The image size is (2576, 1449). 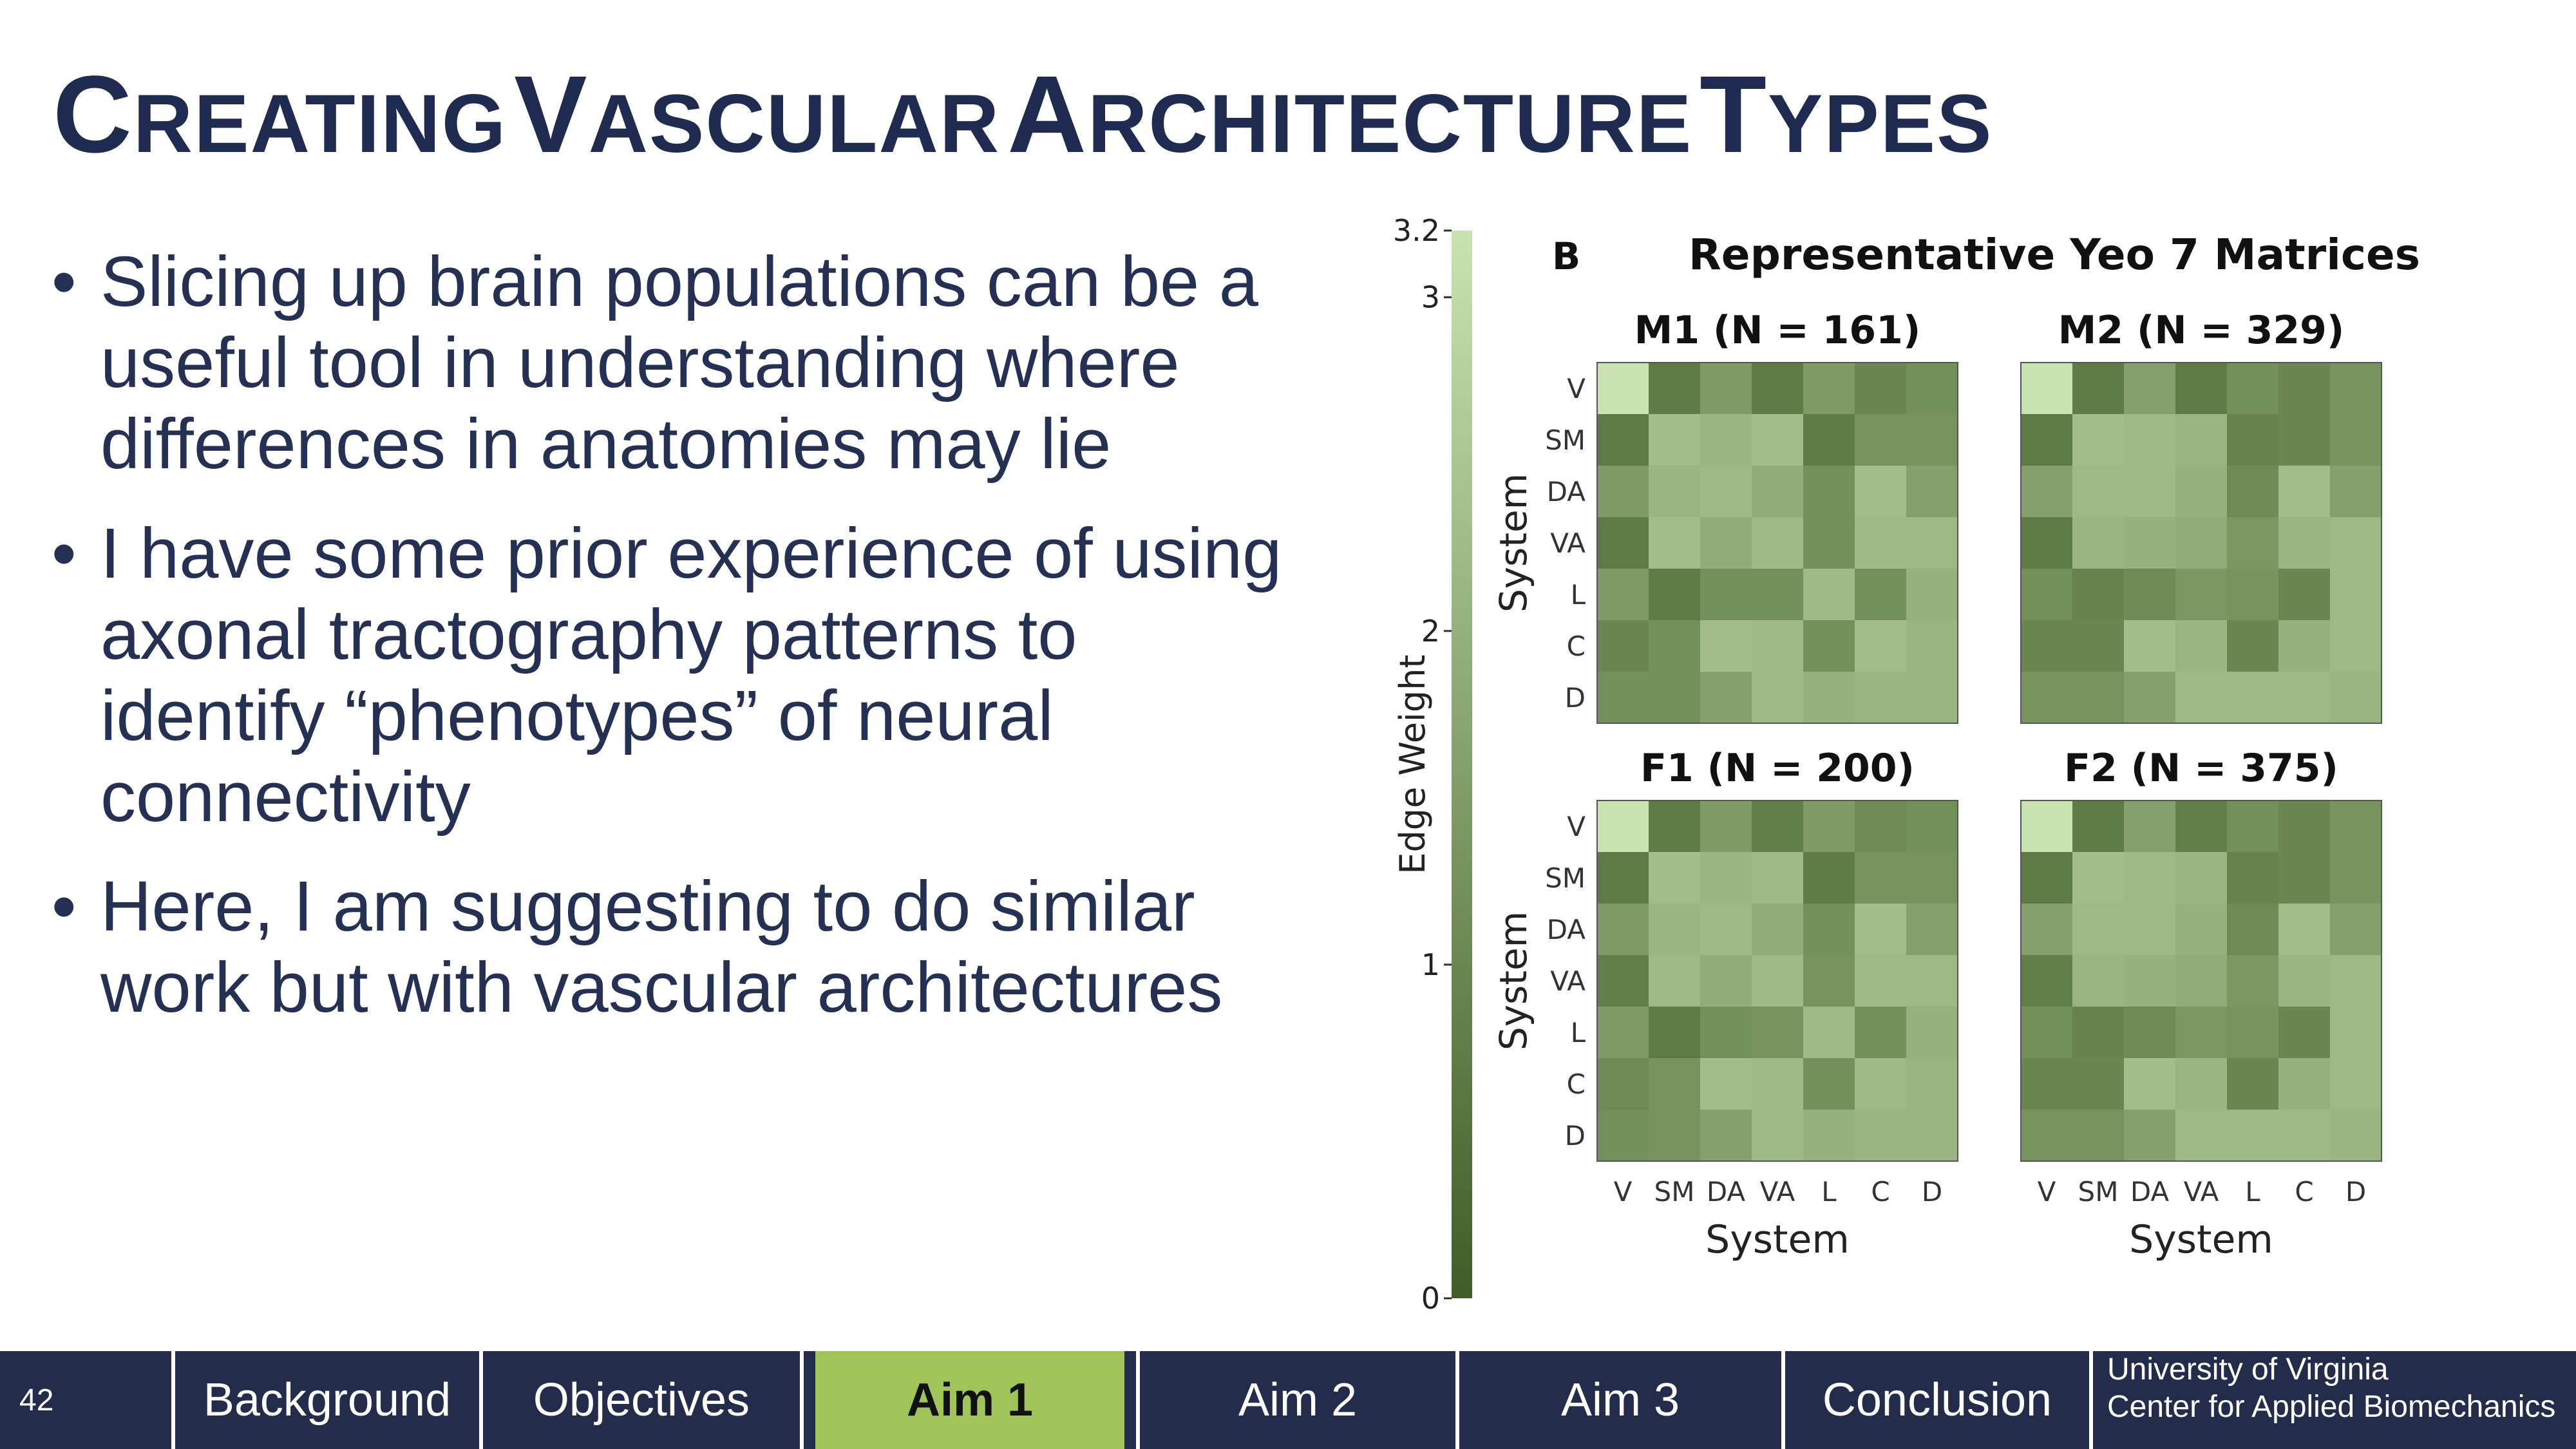 What do you see at coordinates (1298, 1400) in the screenshot?
I see `tab-aim-2: Aim 2` at bounding box center [1298, 1400].